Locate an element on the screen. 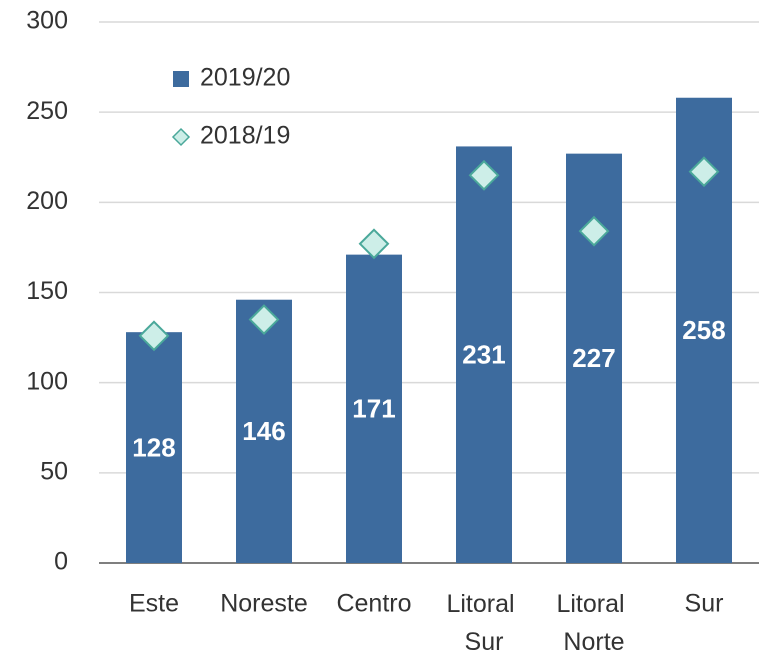 The width and height of the screenshot is (759, 656). x-tick-label: Centro is located at coordinates (373, 604).